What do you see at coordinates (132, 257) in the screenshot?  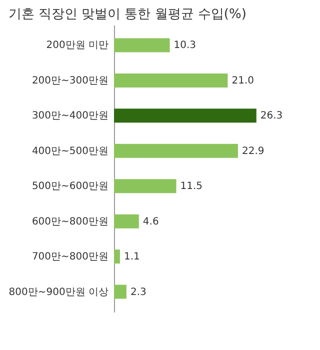 I see `data-label: 1.1` at bounding box center [132, 257].